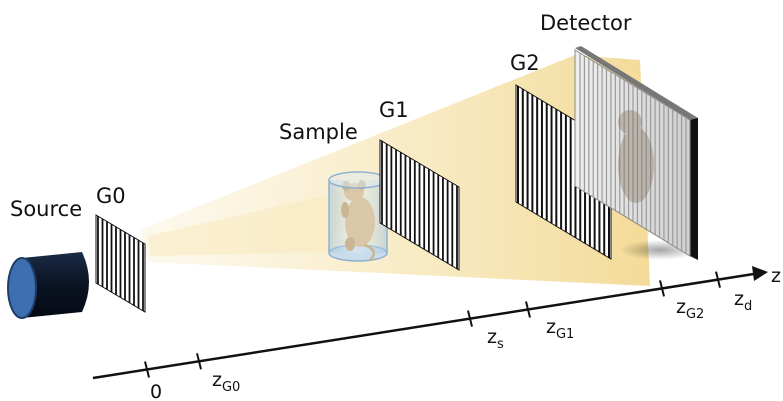 This screenshot has width=783, height=401. I want to click on svg-text: zs, so click(495, 339).